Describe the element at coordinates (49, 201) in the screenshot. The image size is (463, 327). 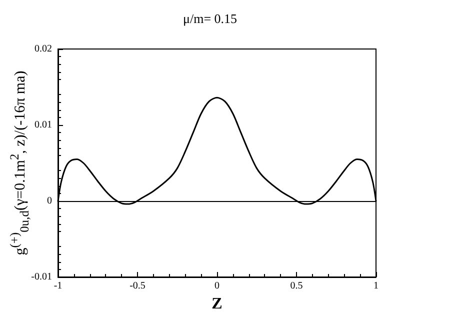
I see `y-tick-label: 0` at that location.